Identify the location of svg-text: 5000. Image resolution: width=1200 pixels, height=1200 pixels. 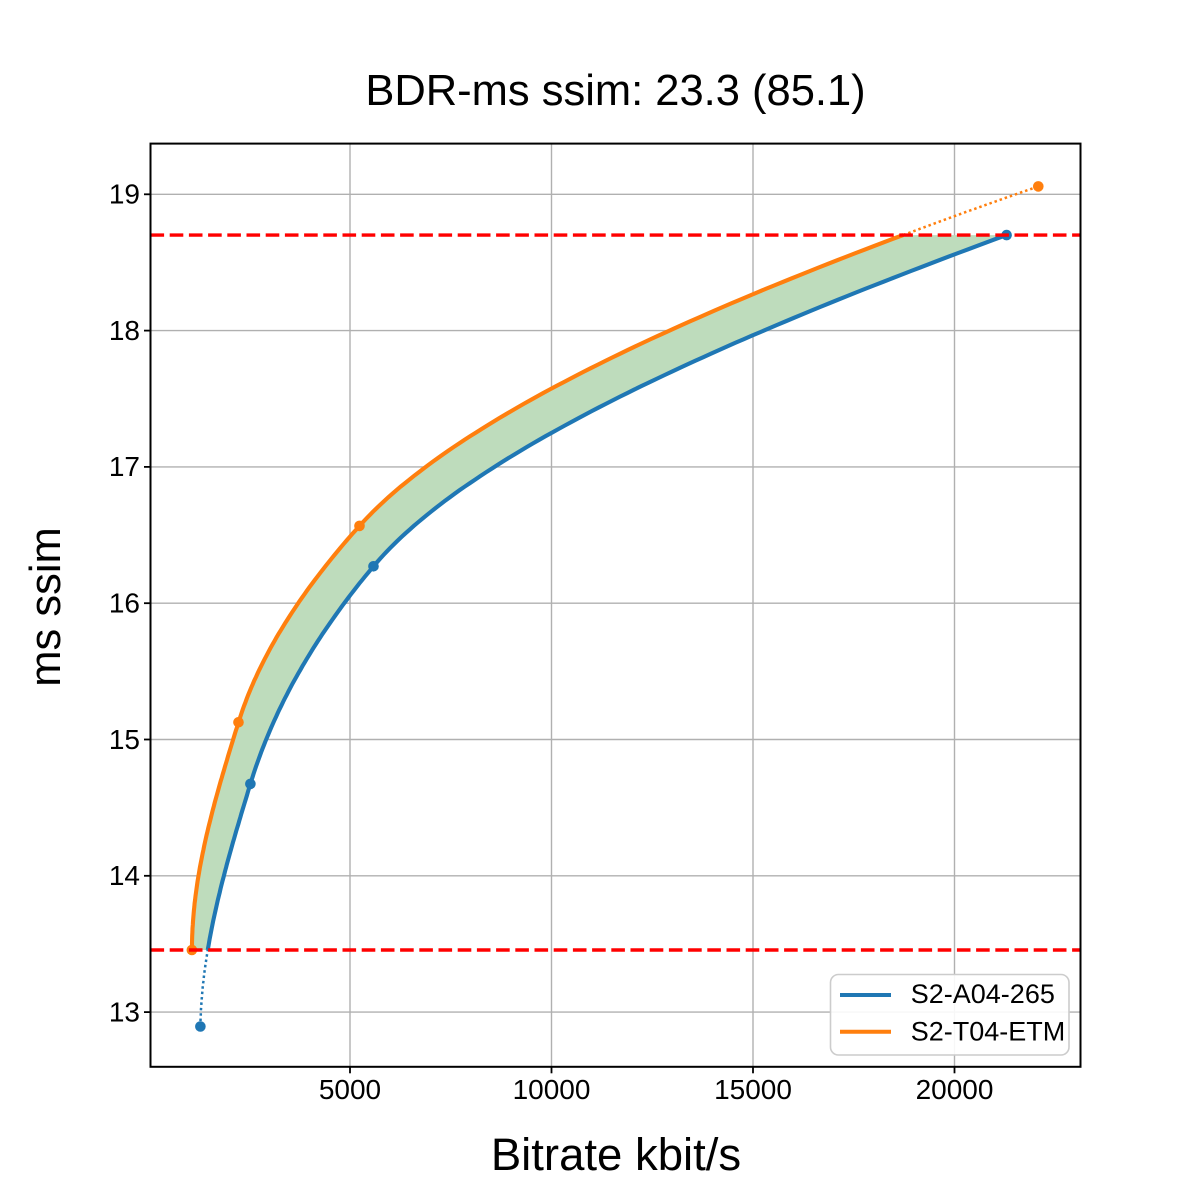
(350, 1089).